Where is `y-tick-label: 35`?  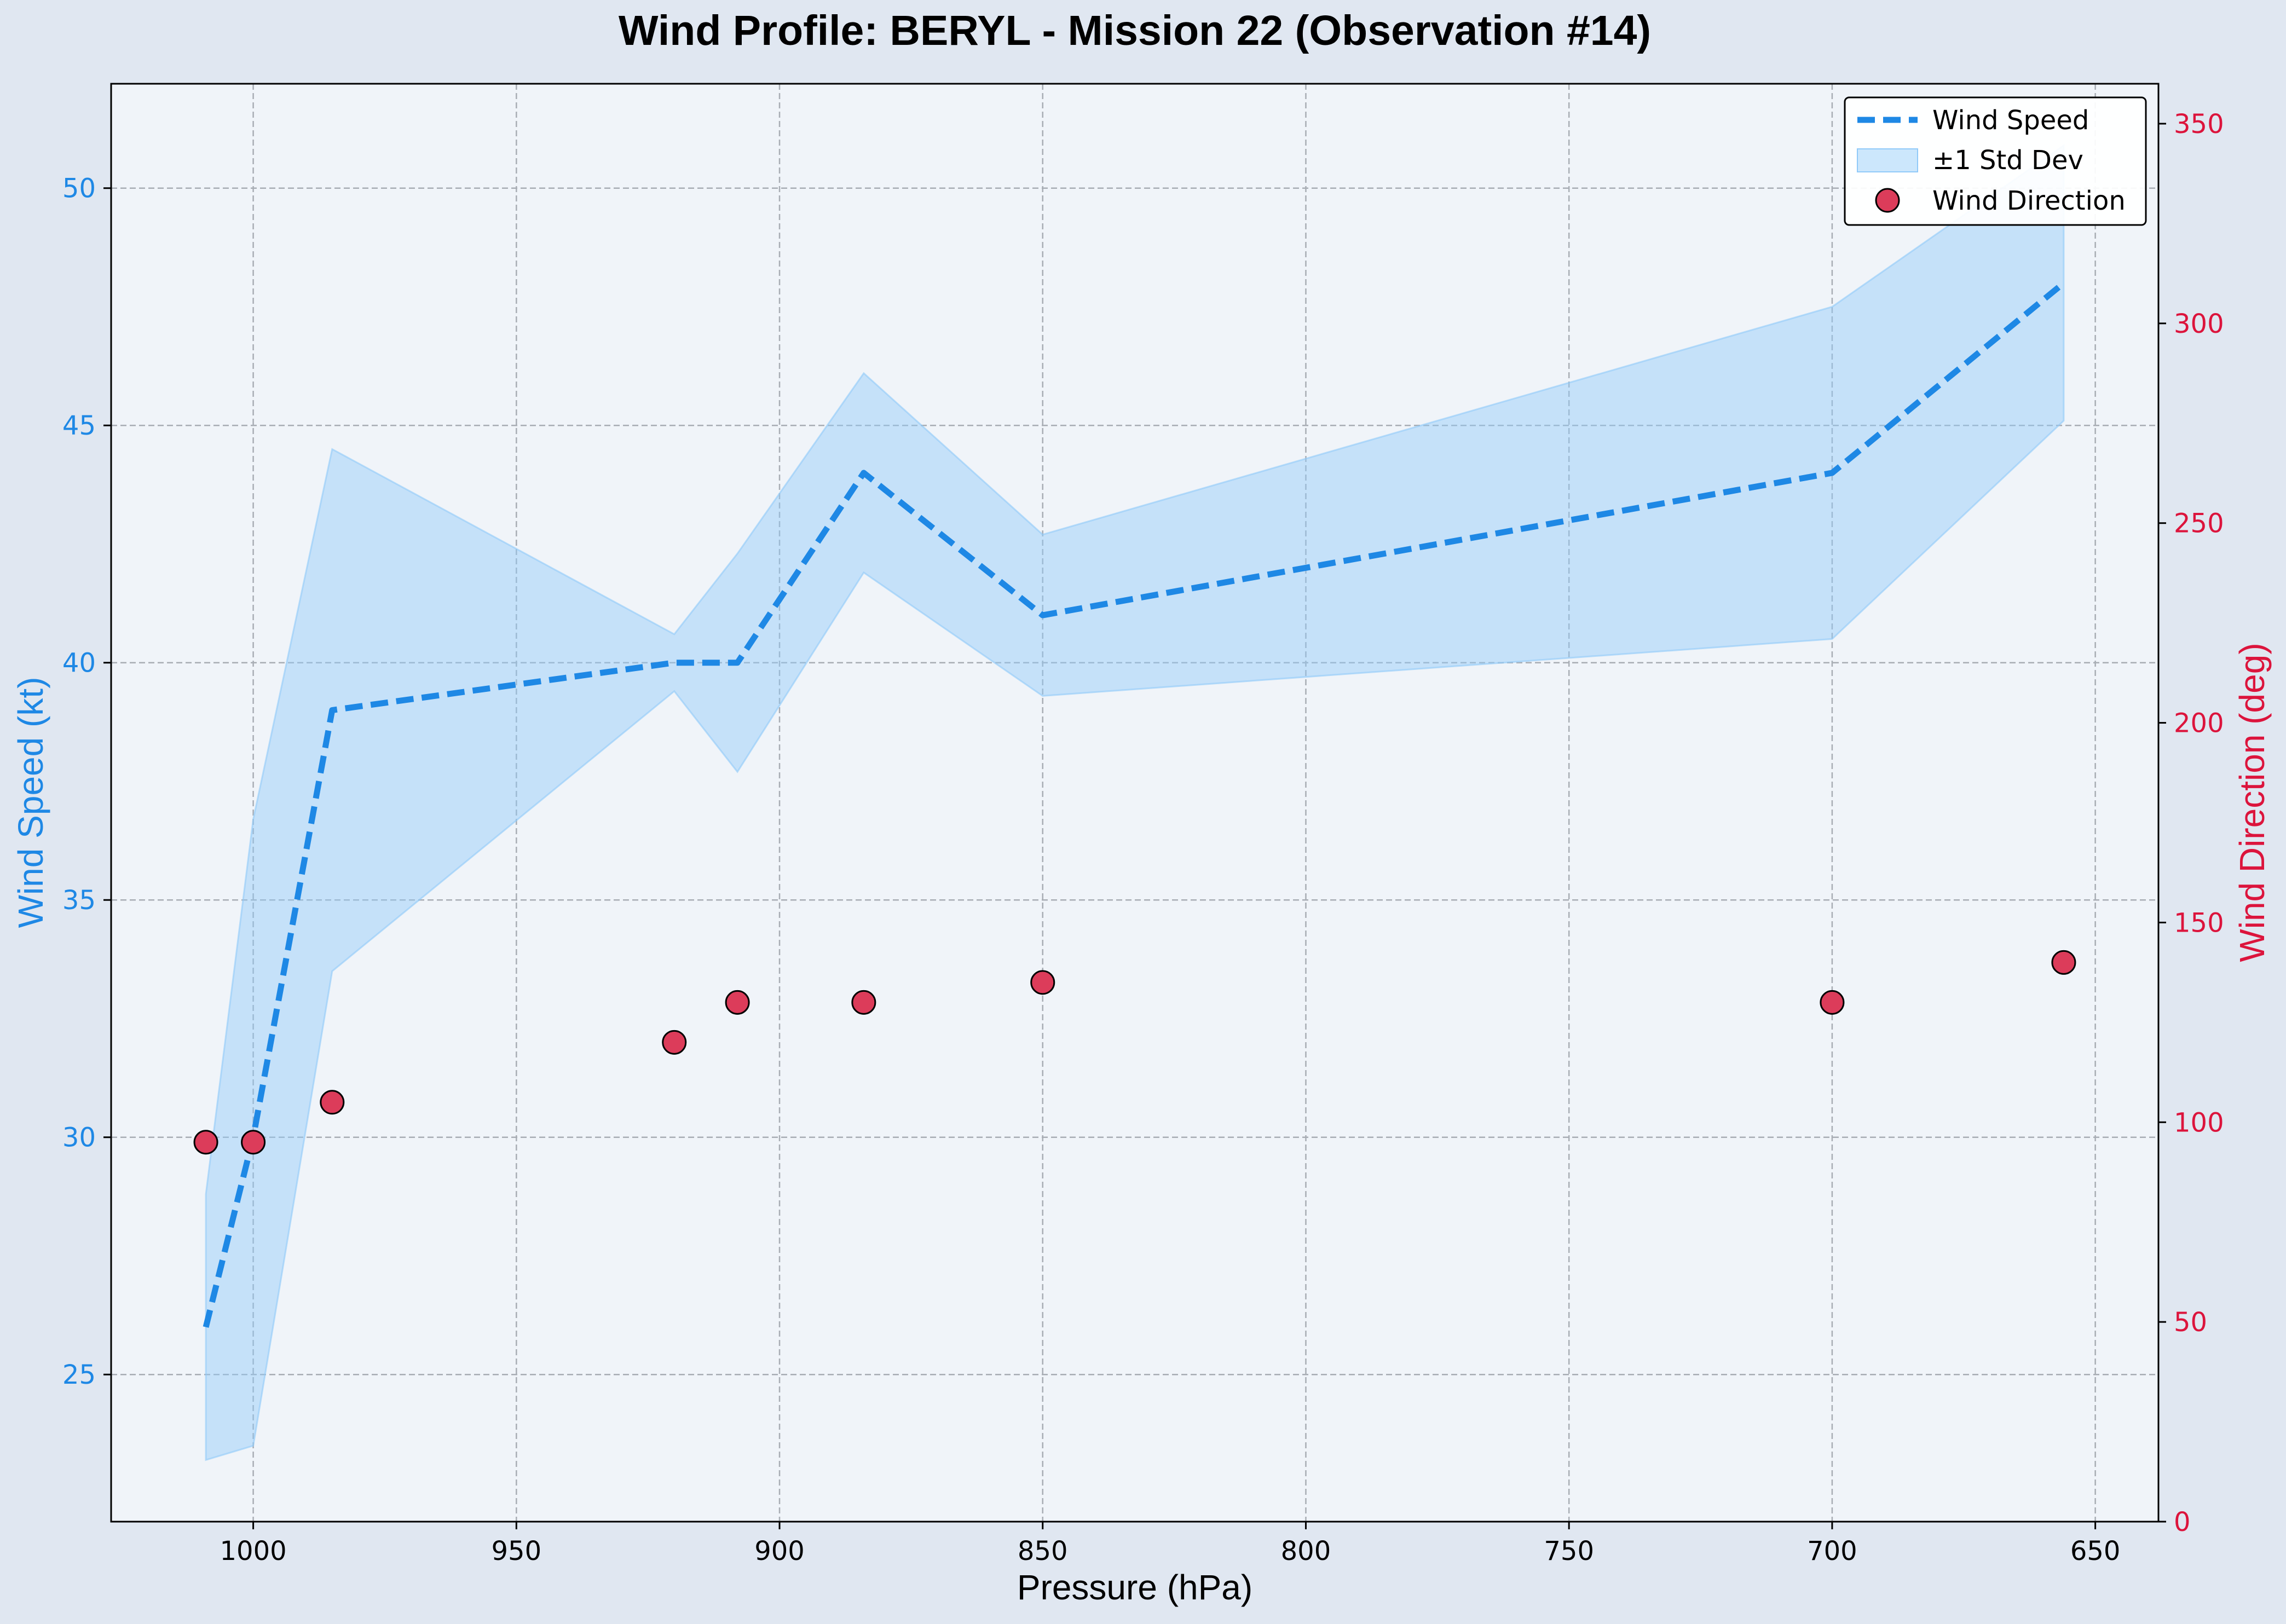 y-tick-label: 35 is located at coordinates (79, 900).